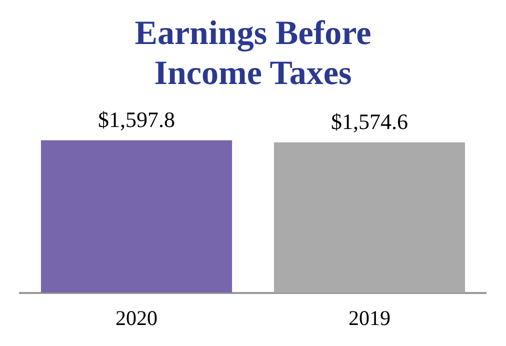  I want to click on x-tick-label: 2019, so click(369, 318).